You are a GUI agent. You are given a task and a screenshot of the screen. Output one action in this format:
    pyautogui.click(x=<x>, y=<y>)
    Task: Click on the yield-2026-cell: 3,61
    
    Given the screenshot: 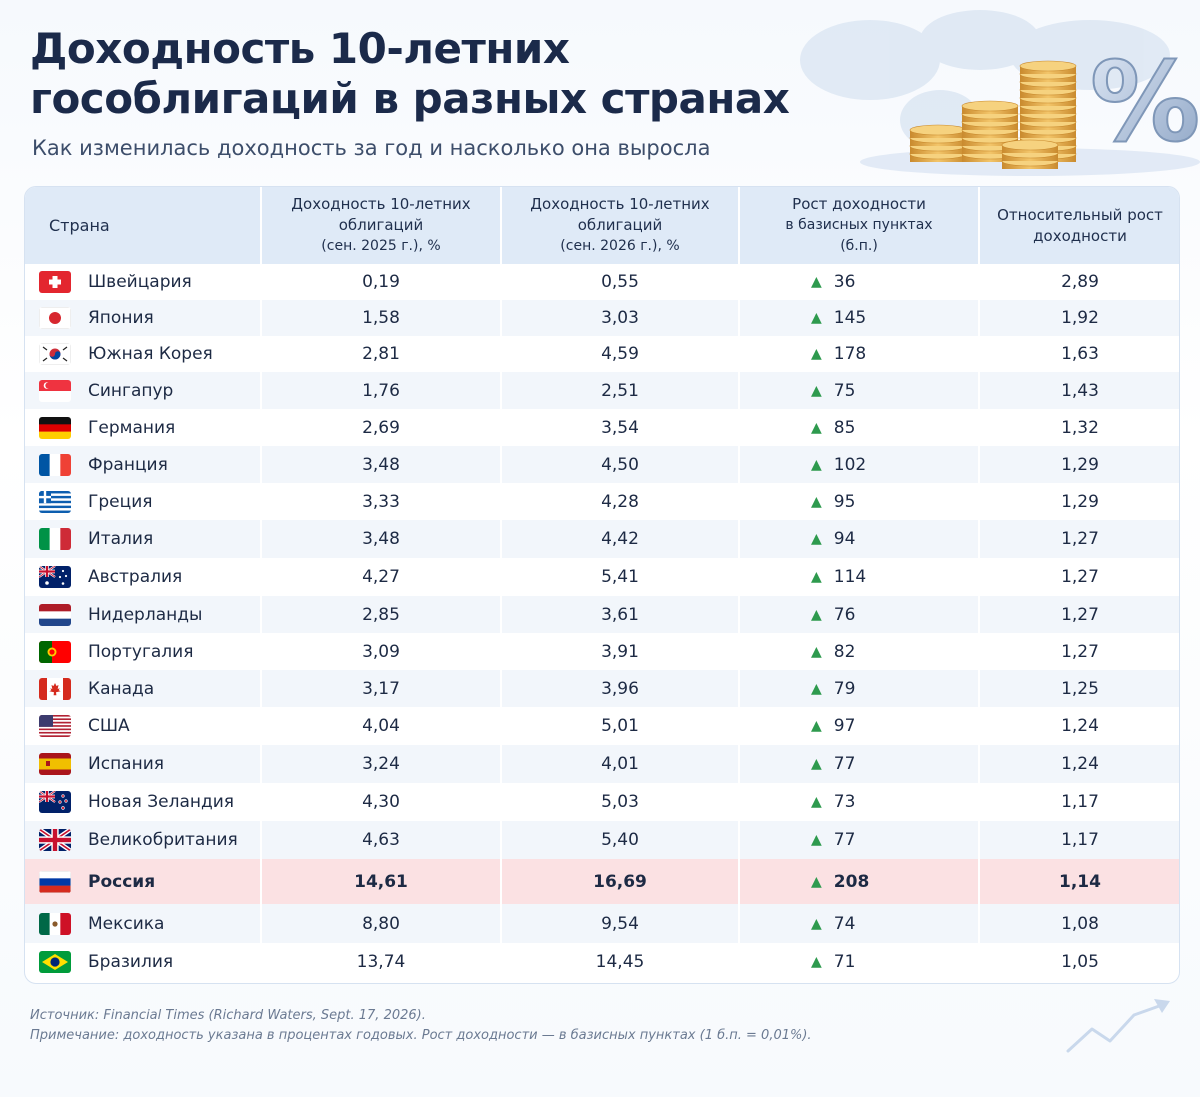 What is the action you would take?
    pyautogui.click(x=620, y=614)
    